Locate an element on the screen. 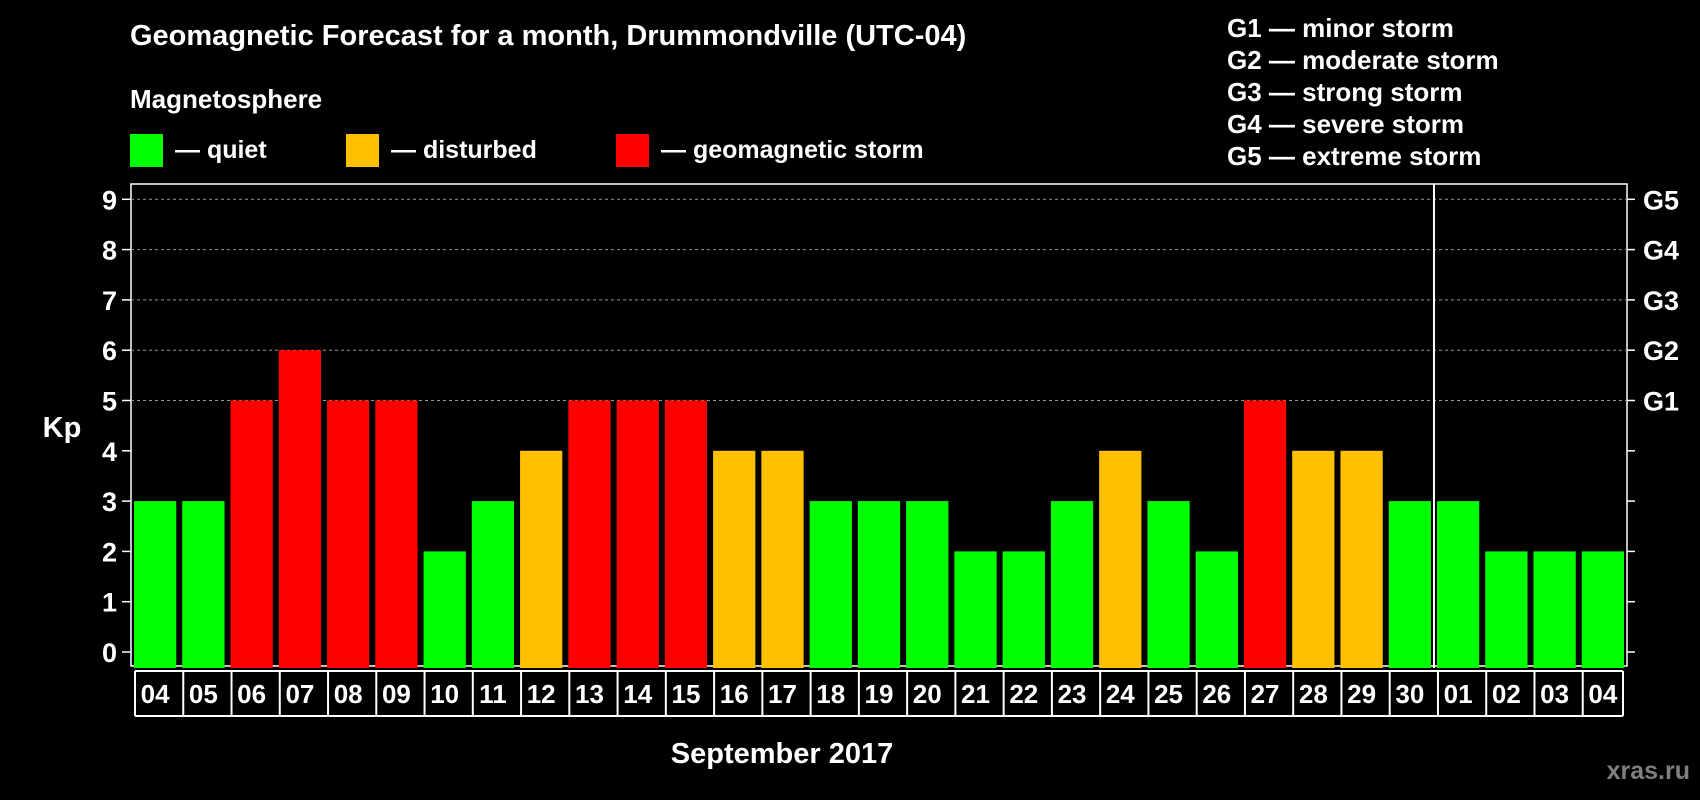  x-tick-label-1: 04 is located at coordinates (155, 694).